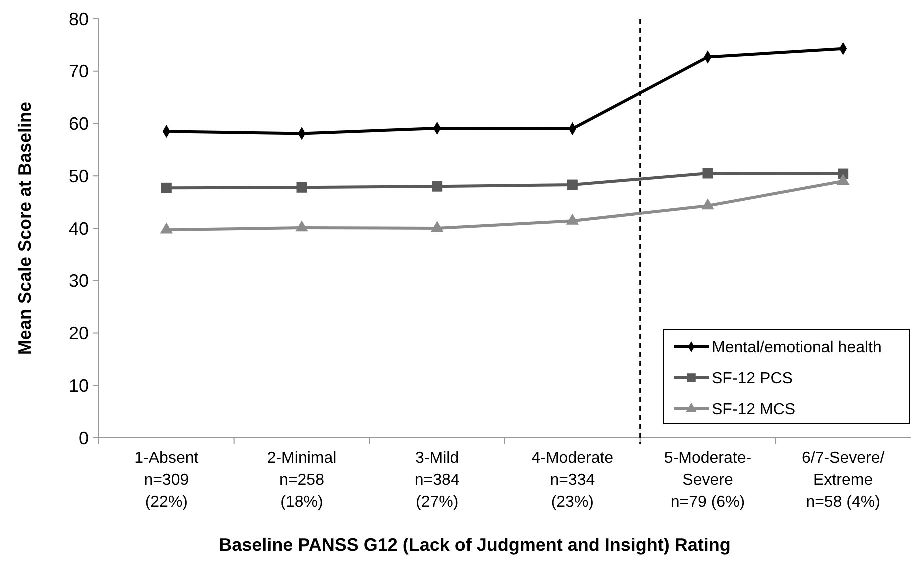 The image size is (911, 565). I want to click on x-tick-label: 4-Moderate n=334 (23%), so click(573, 480).